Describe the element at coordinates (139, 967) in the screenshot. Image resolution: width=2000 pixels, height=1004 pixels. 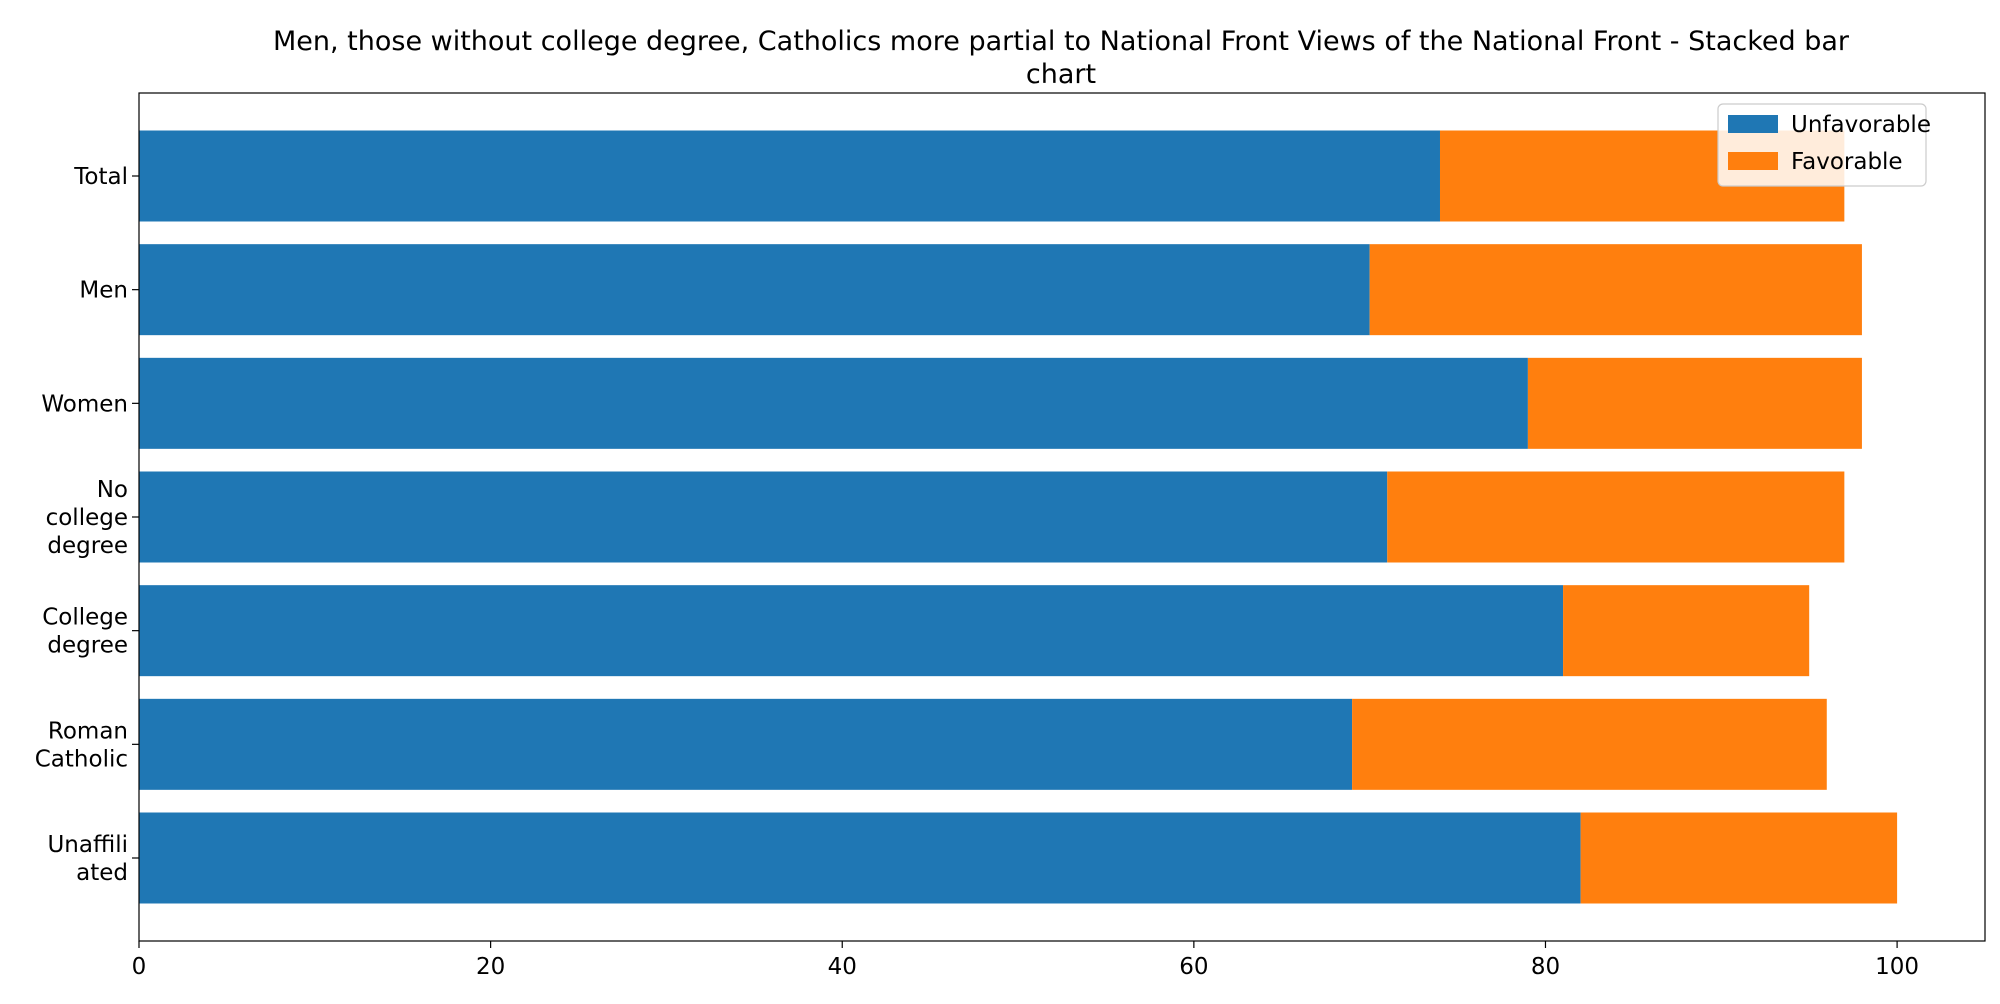
I see `x-tick-label: 0` at that location.